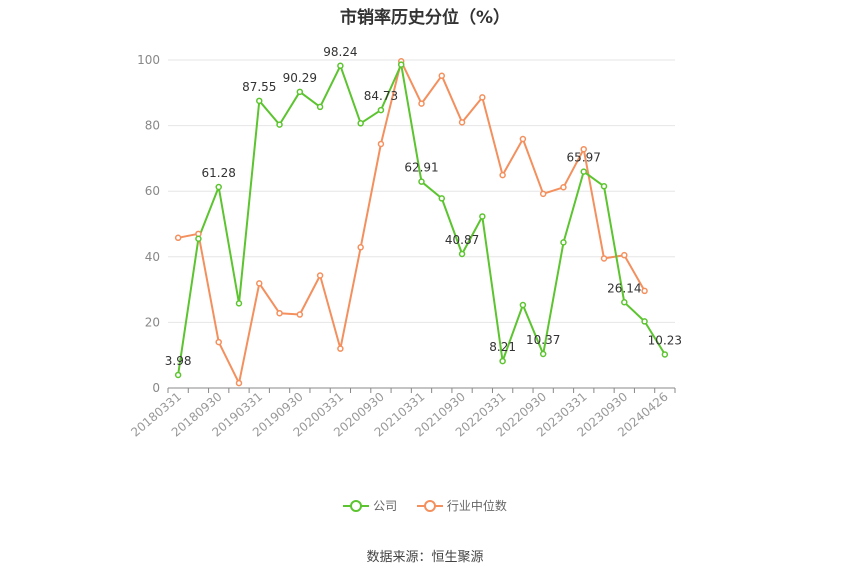  I want to click on legend-industry-line-icon, so click(429, 505).